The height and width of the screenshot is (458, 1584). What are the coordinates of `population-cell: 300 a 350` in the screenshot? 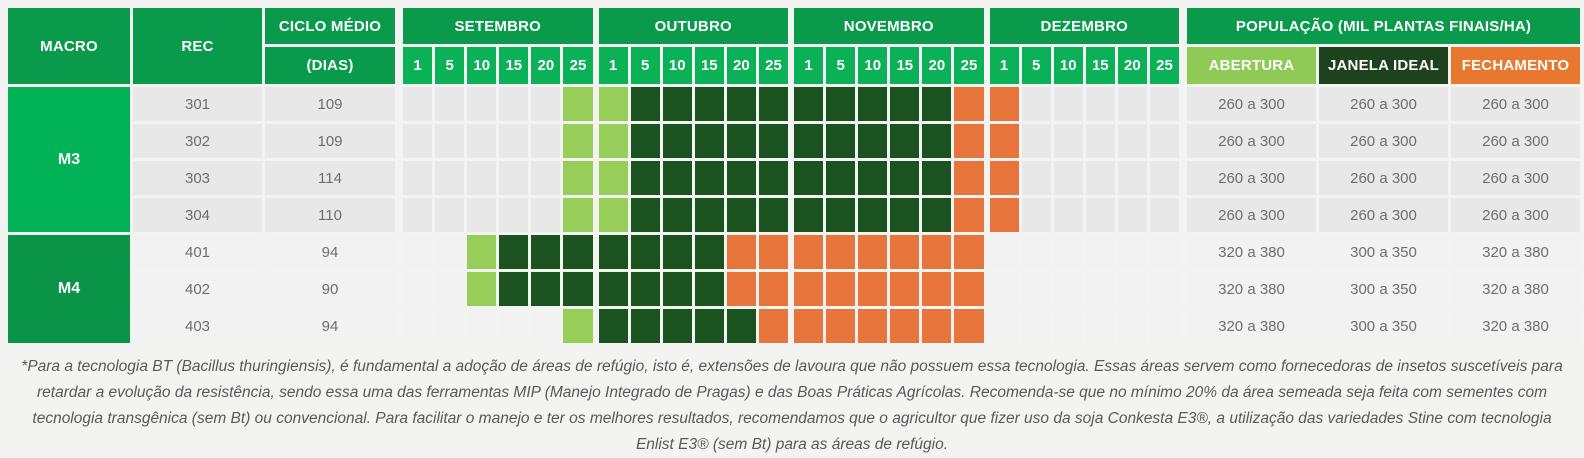 It's located at (1383, 326).